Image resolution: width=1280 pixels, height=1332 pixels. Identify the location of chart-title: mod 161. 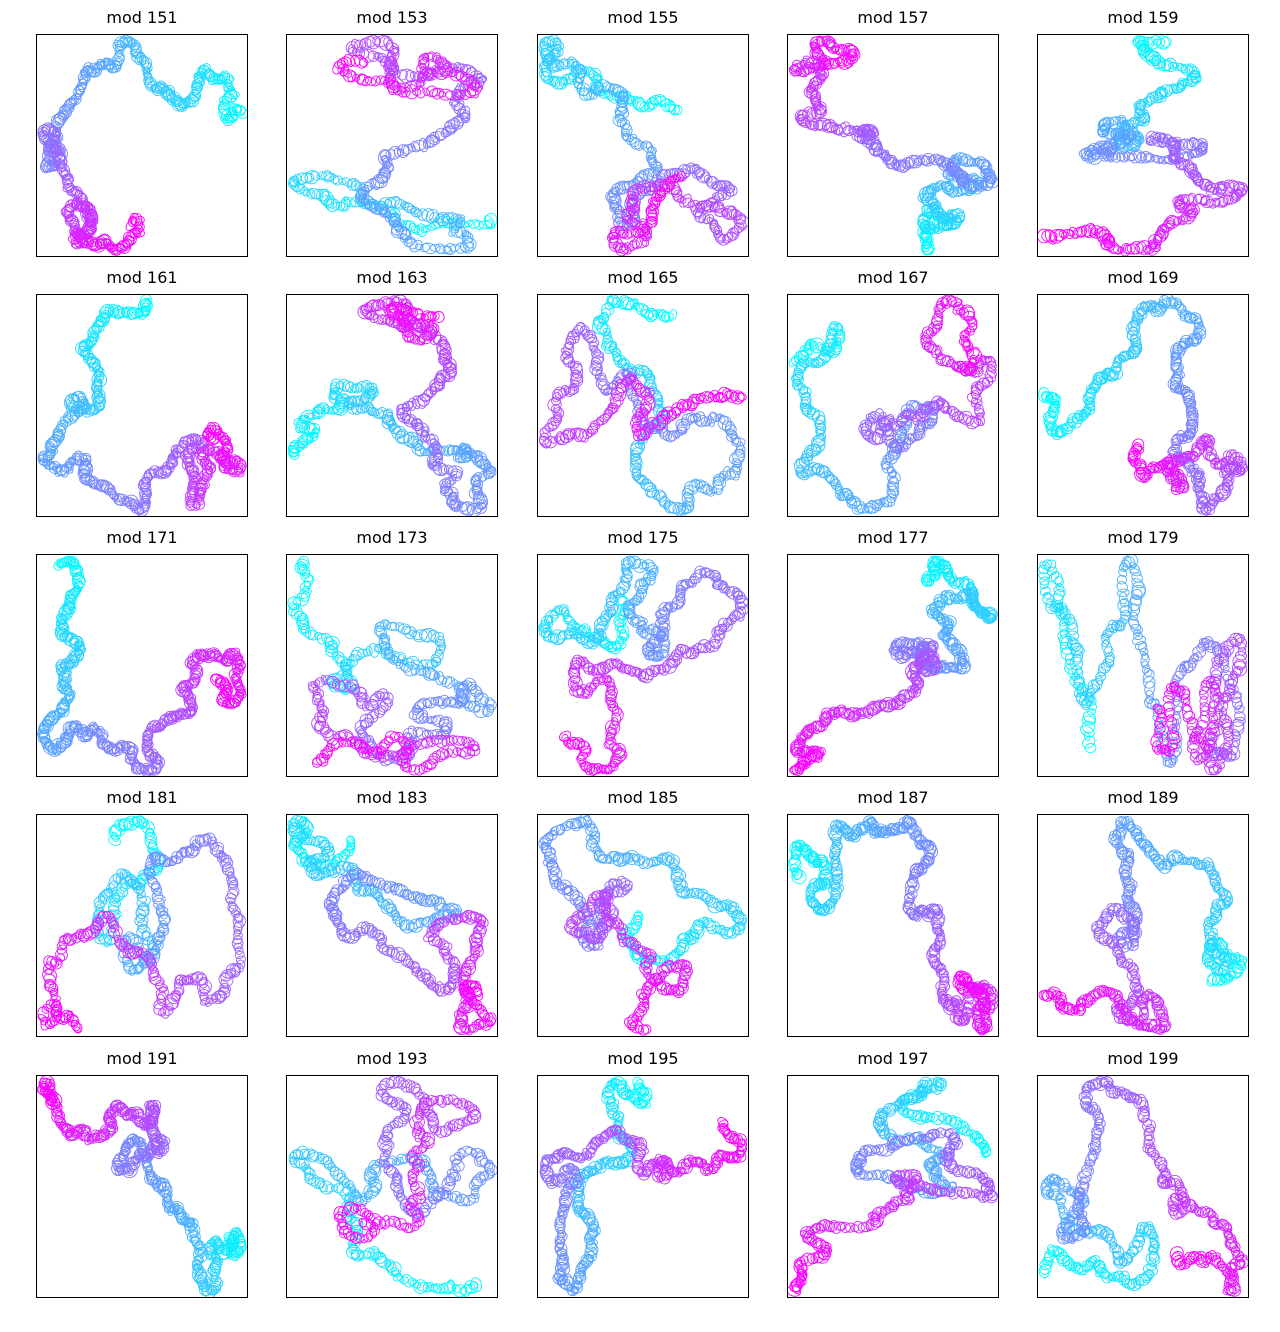
(142, 277).